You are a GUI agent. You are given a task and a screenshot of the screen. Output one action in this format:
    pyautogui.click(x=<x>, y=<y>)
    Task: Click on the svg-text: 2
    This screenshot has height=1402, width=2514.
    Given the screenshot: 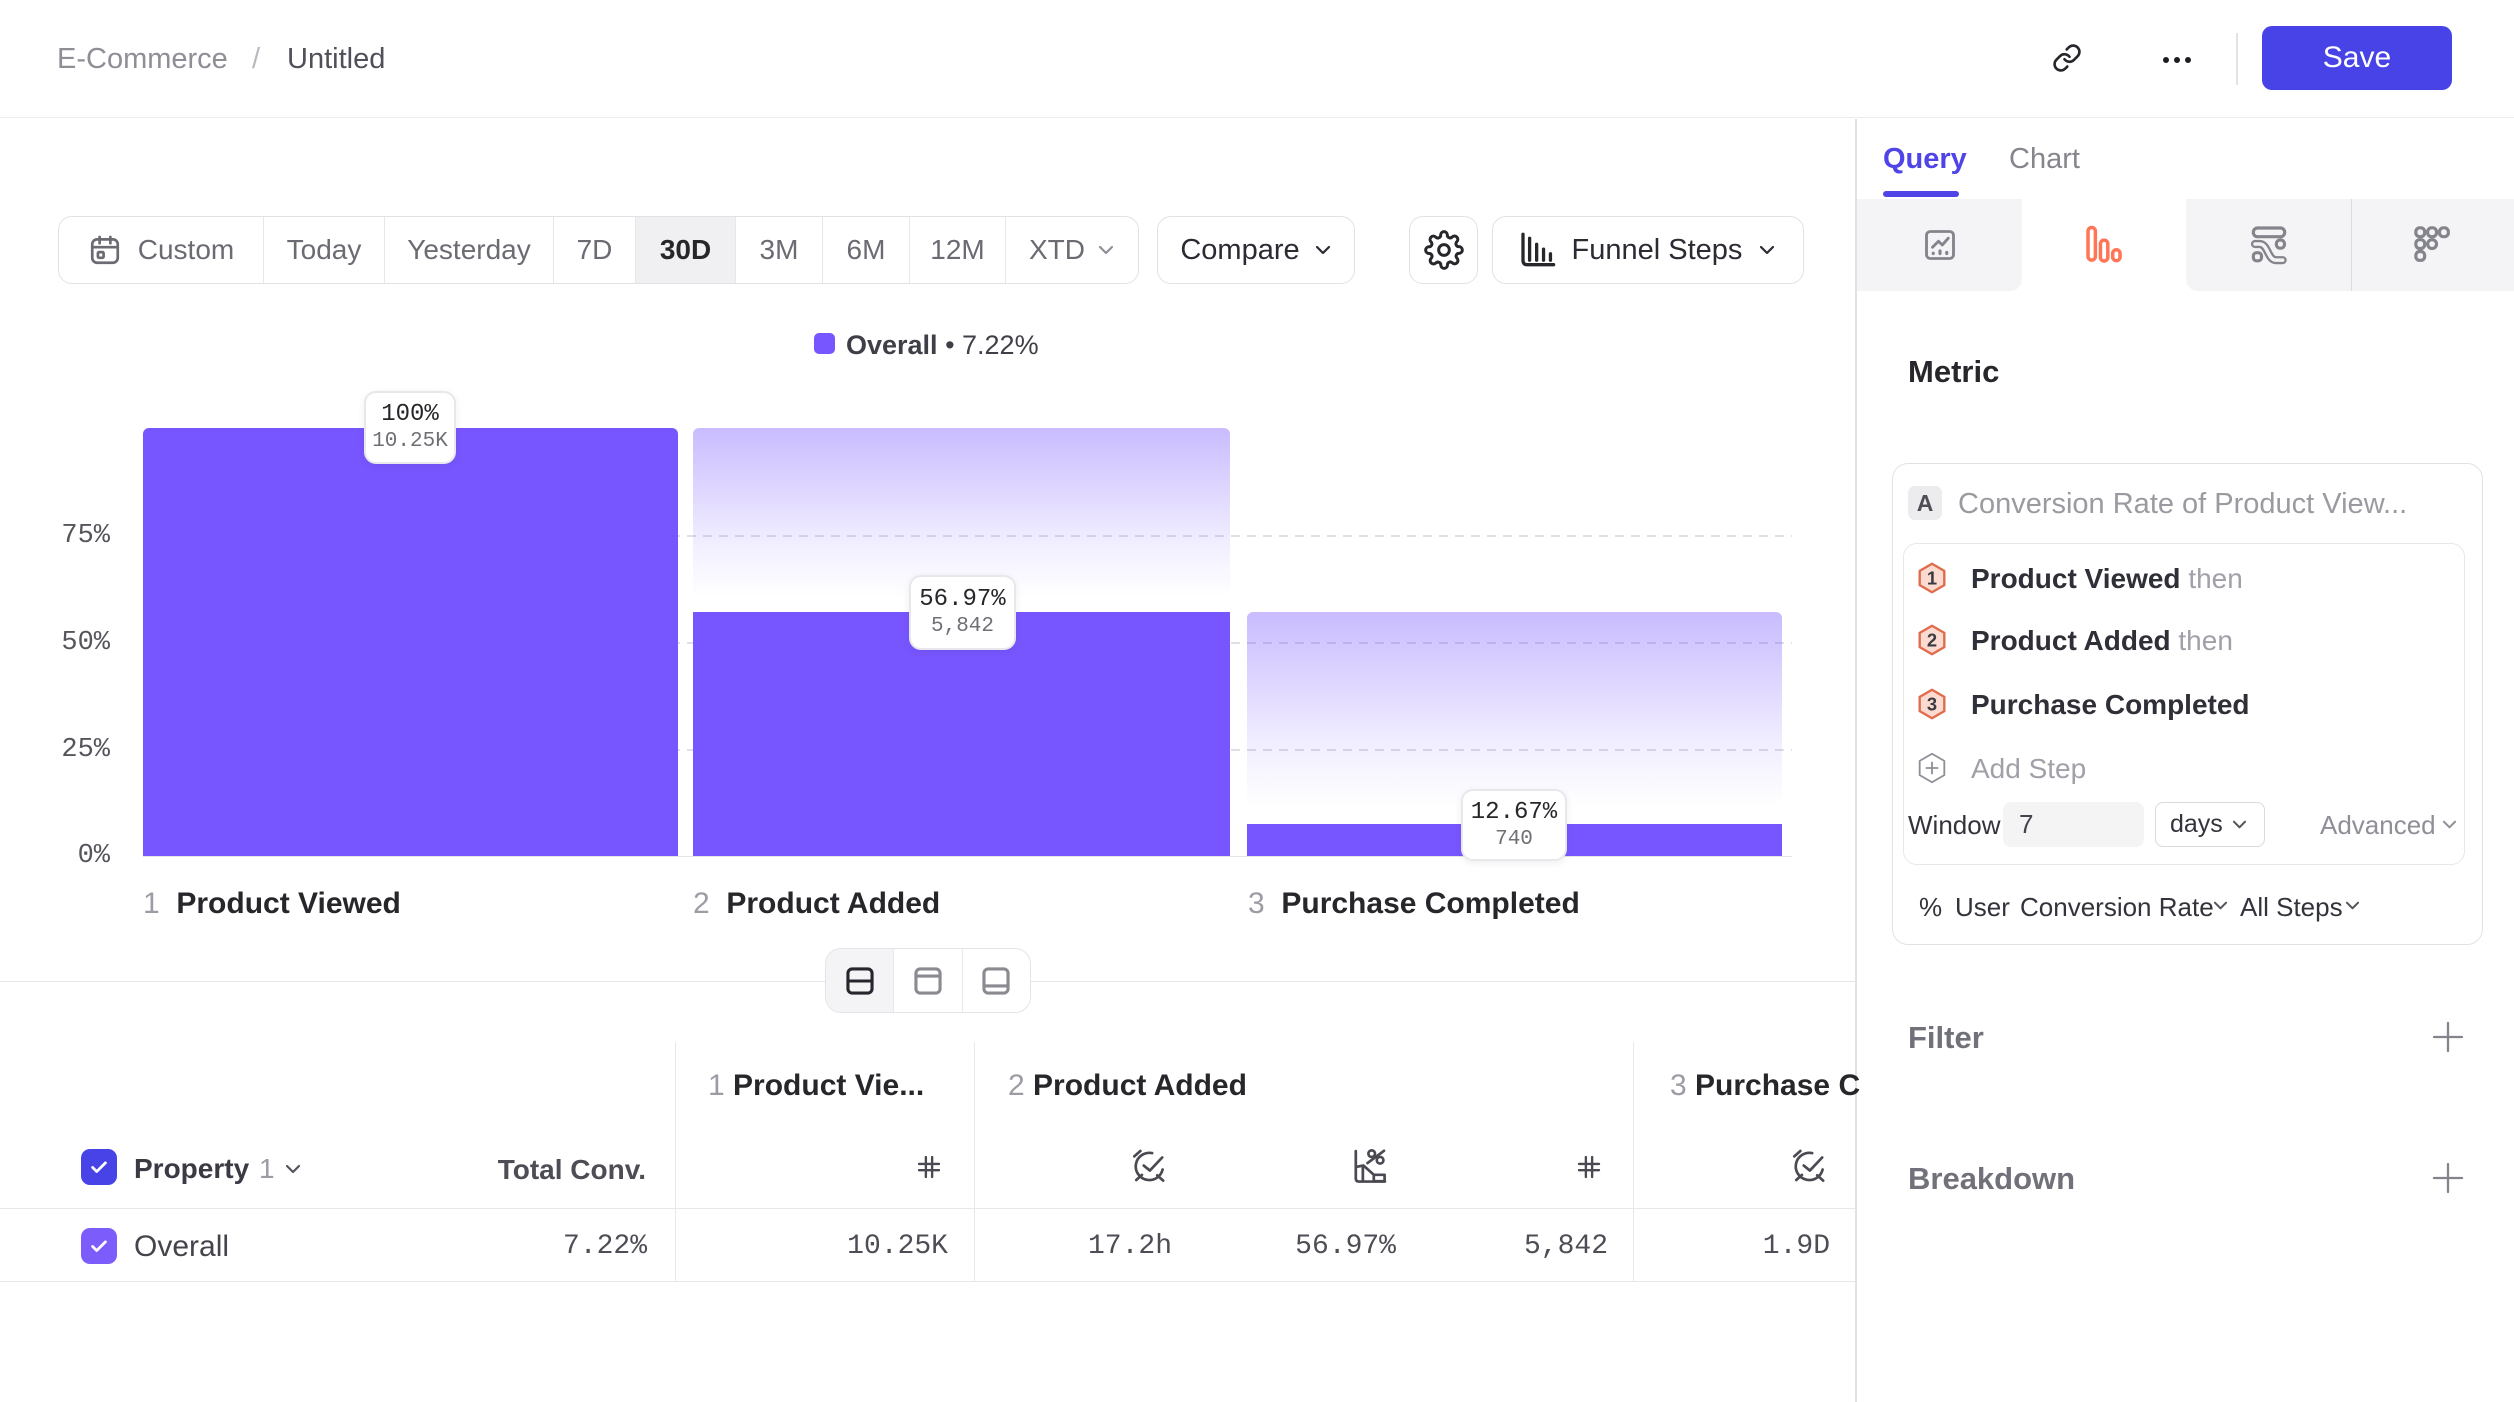 What is the action you would take?
    pyautogui.click(x=1932, y=639)
    